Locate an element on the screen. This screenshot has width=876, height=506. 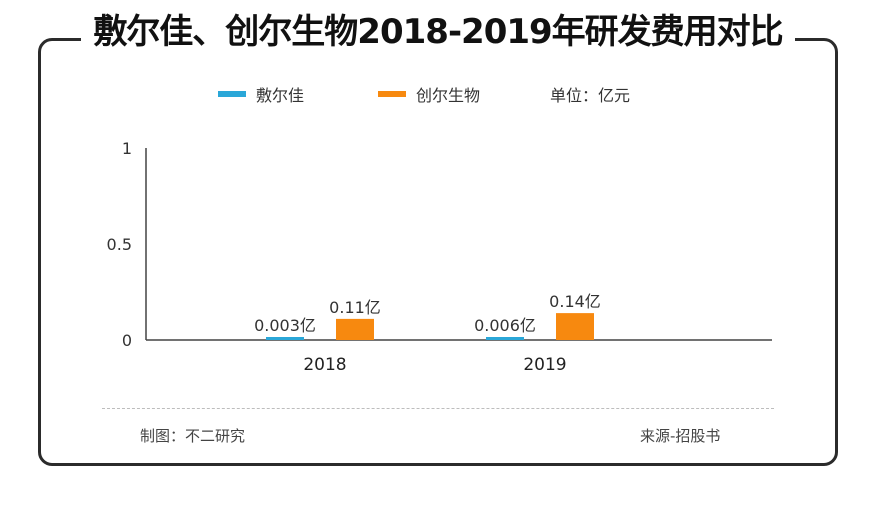
bar-1-2019 is located at coordinates (575, 326).